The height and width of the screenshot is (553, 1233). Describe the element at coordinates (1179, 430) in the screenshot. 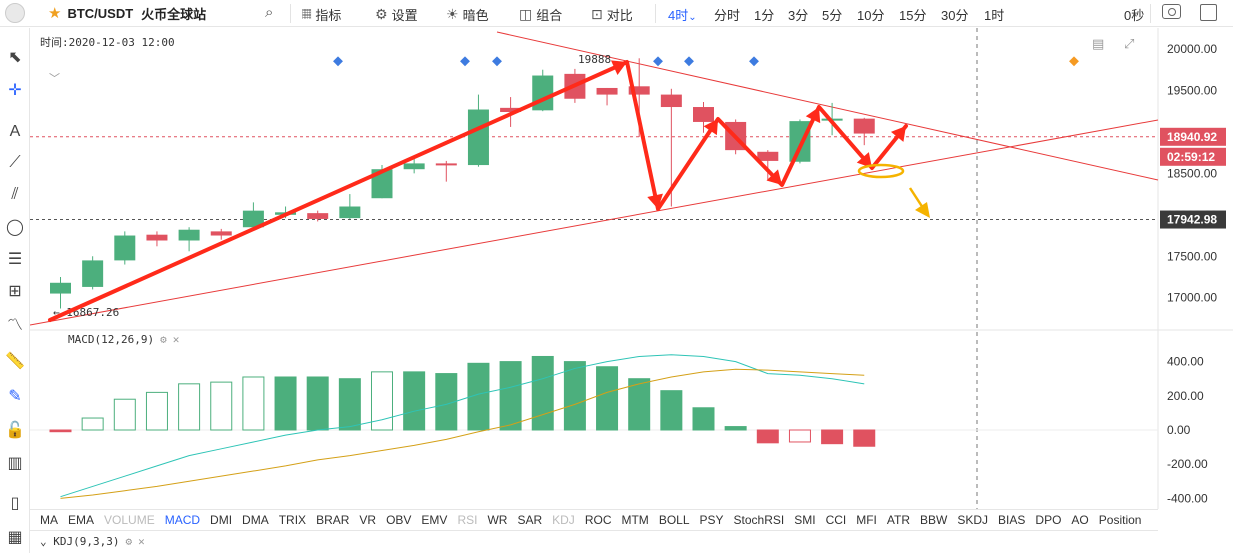

I see `macd-tick-label: 0.00` at that location.